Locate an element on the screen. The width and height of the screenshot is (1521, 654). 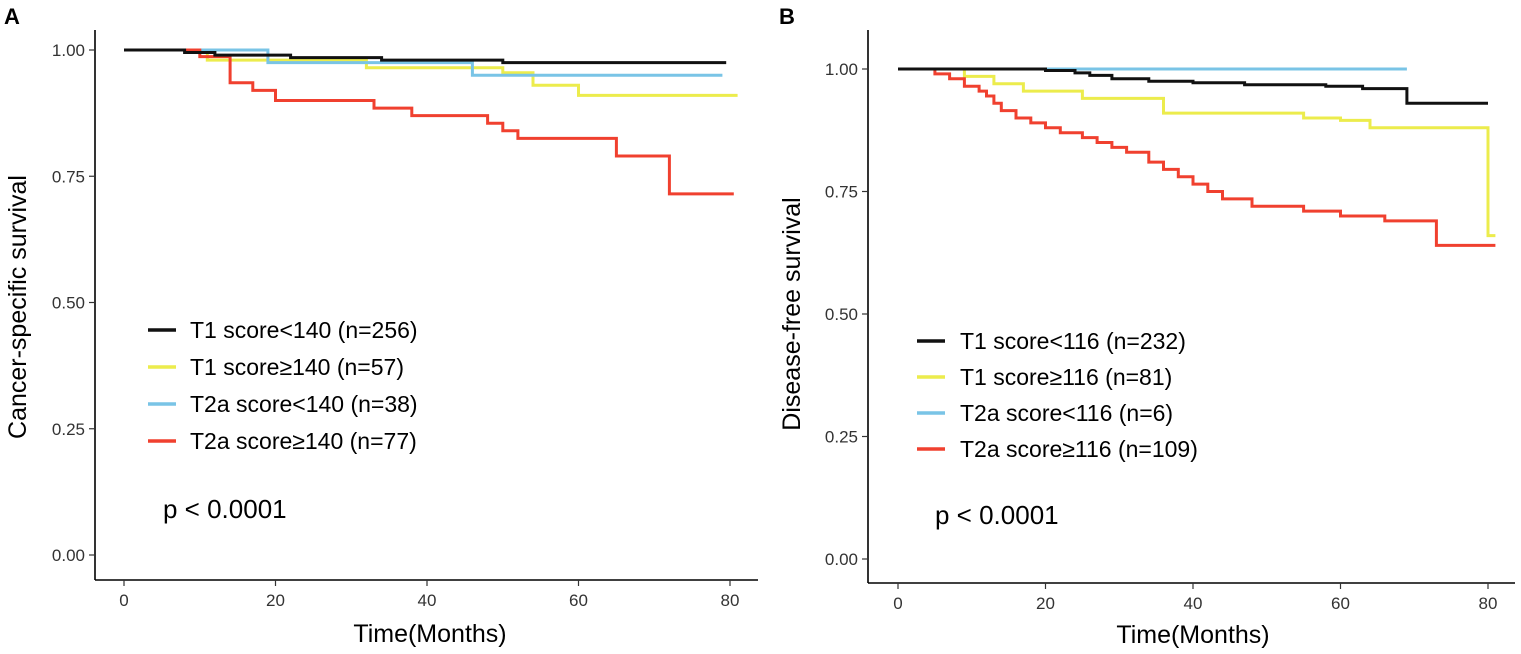
y-ticks-b: 0.00 0.25 0.50 0.75 1.00 is located at coordinates (846, 314).